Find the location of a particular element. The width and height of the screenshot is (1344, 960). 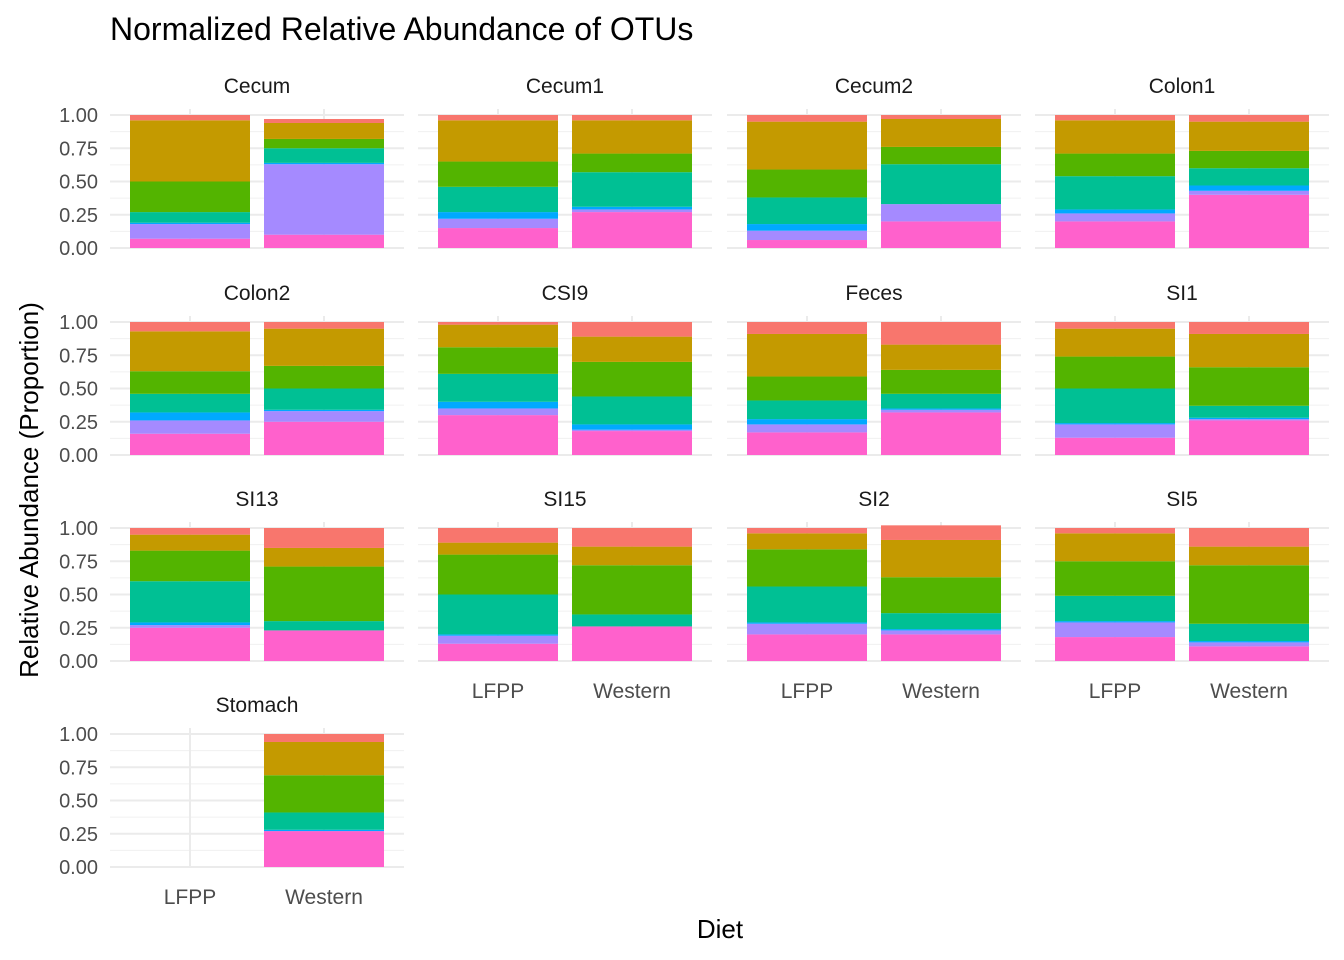

facet-label: SI1 is located at coordinates (1182, 293).